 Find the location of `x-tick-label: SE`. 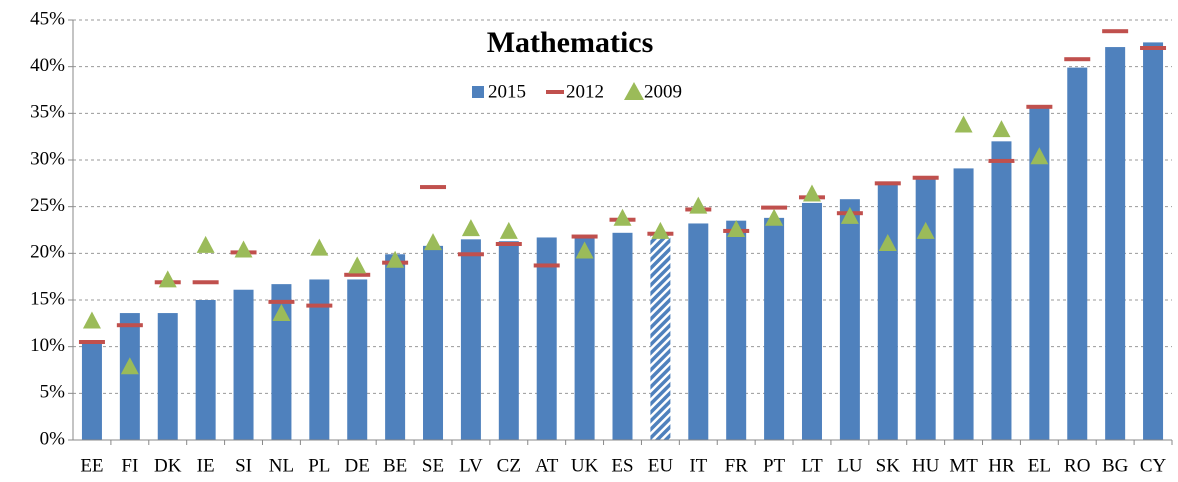

x-tick-label: SE is located at coordinates (433, 465).